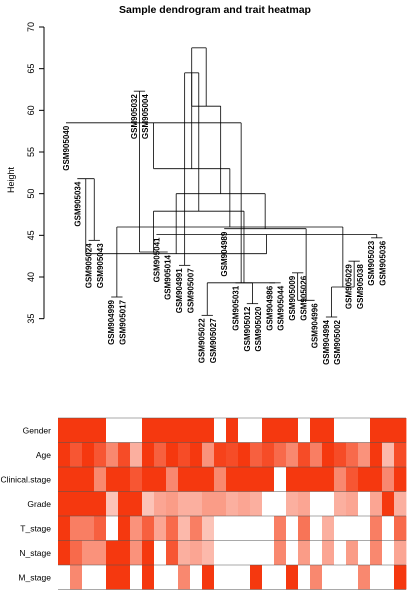  I want to click on trait-label: Age, so click(43, 455).